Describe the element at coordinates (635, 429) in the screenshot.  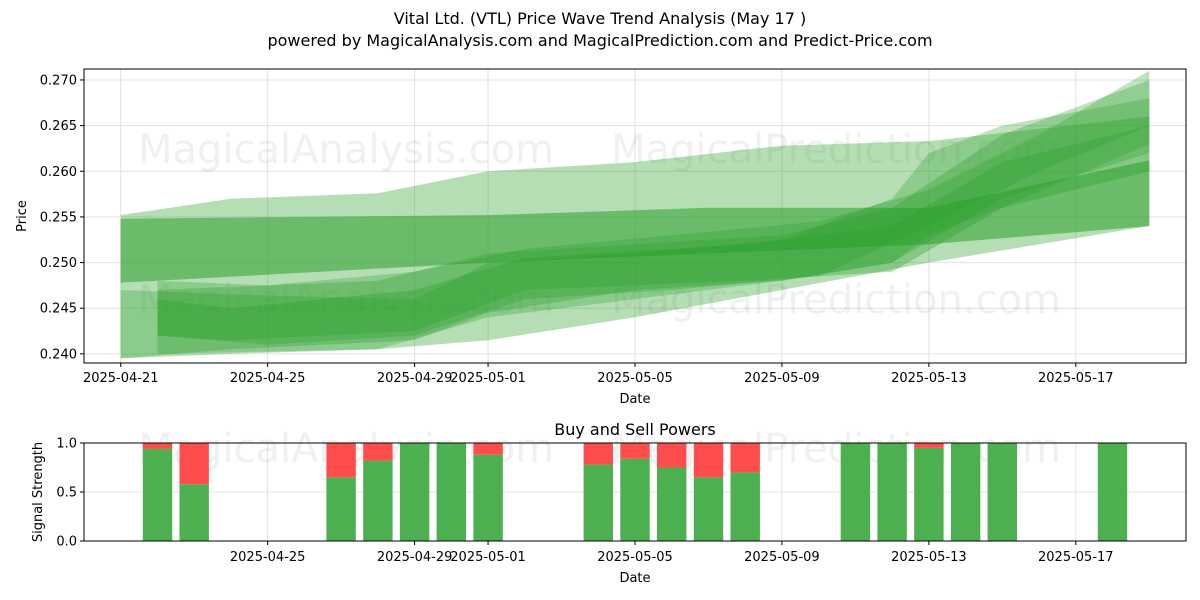
I see `signal-chart-title: Buy and Sell Powers` at that location.